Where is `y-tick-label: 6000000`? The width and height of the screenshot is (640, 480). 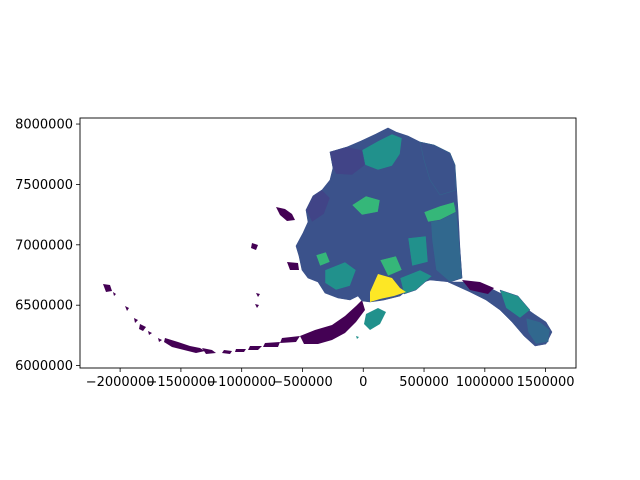
y-tick-label: 6000000 is located at coordinates (44, 366).